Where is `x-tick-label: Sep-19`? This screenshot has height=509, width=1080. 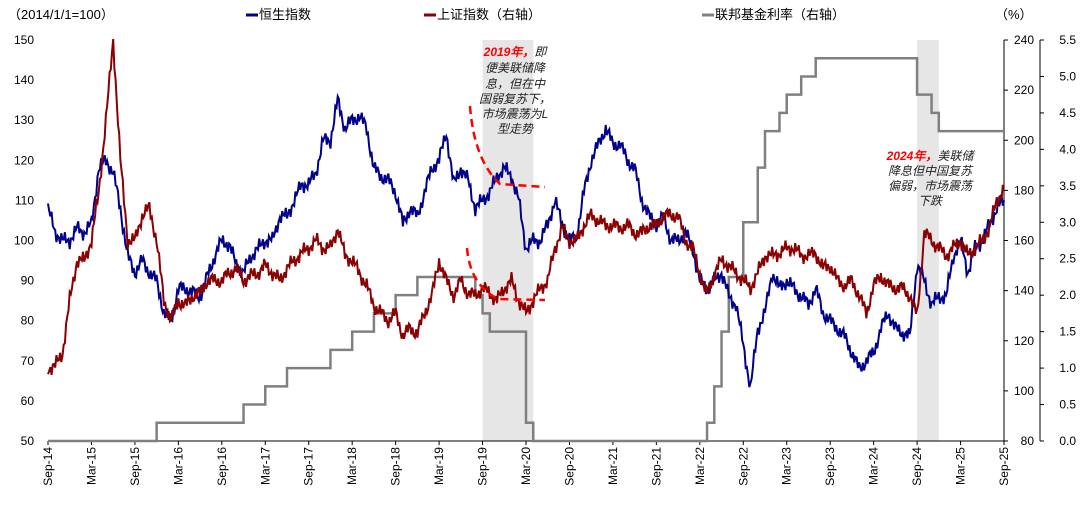
x-tick-label: Sep-19 is located at coordinates (483, 466).